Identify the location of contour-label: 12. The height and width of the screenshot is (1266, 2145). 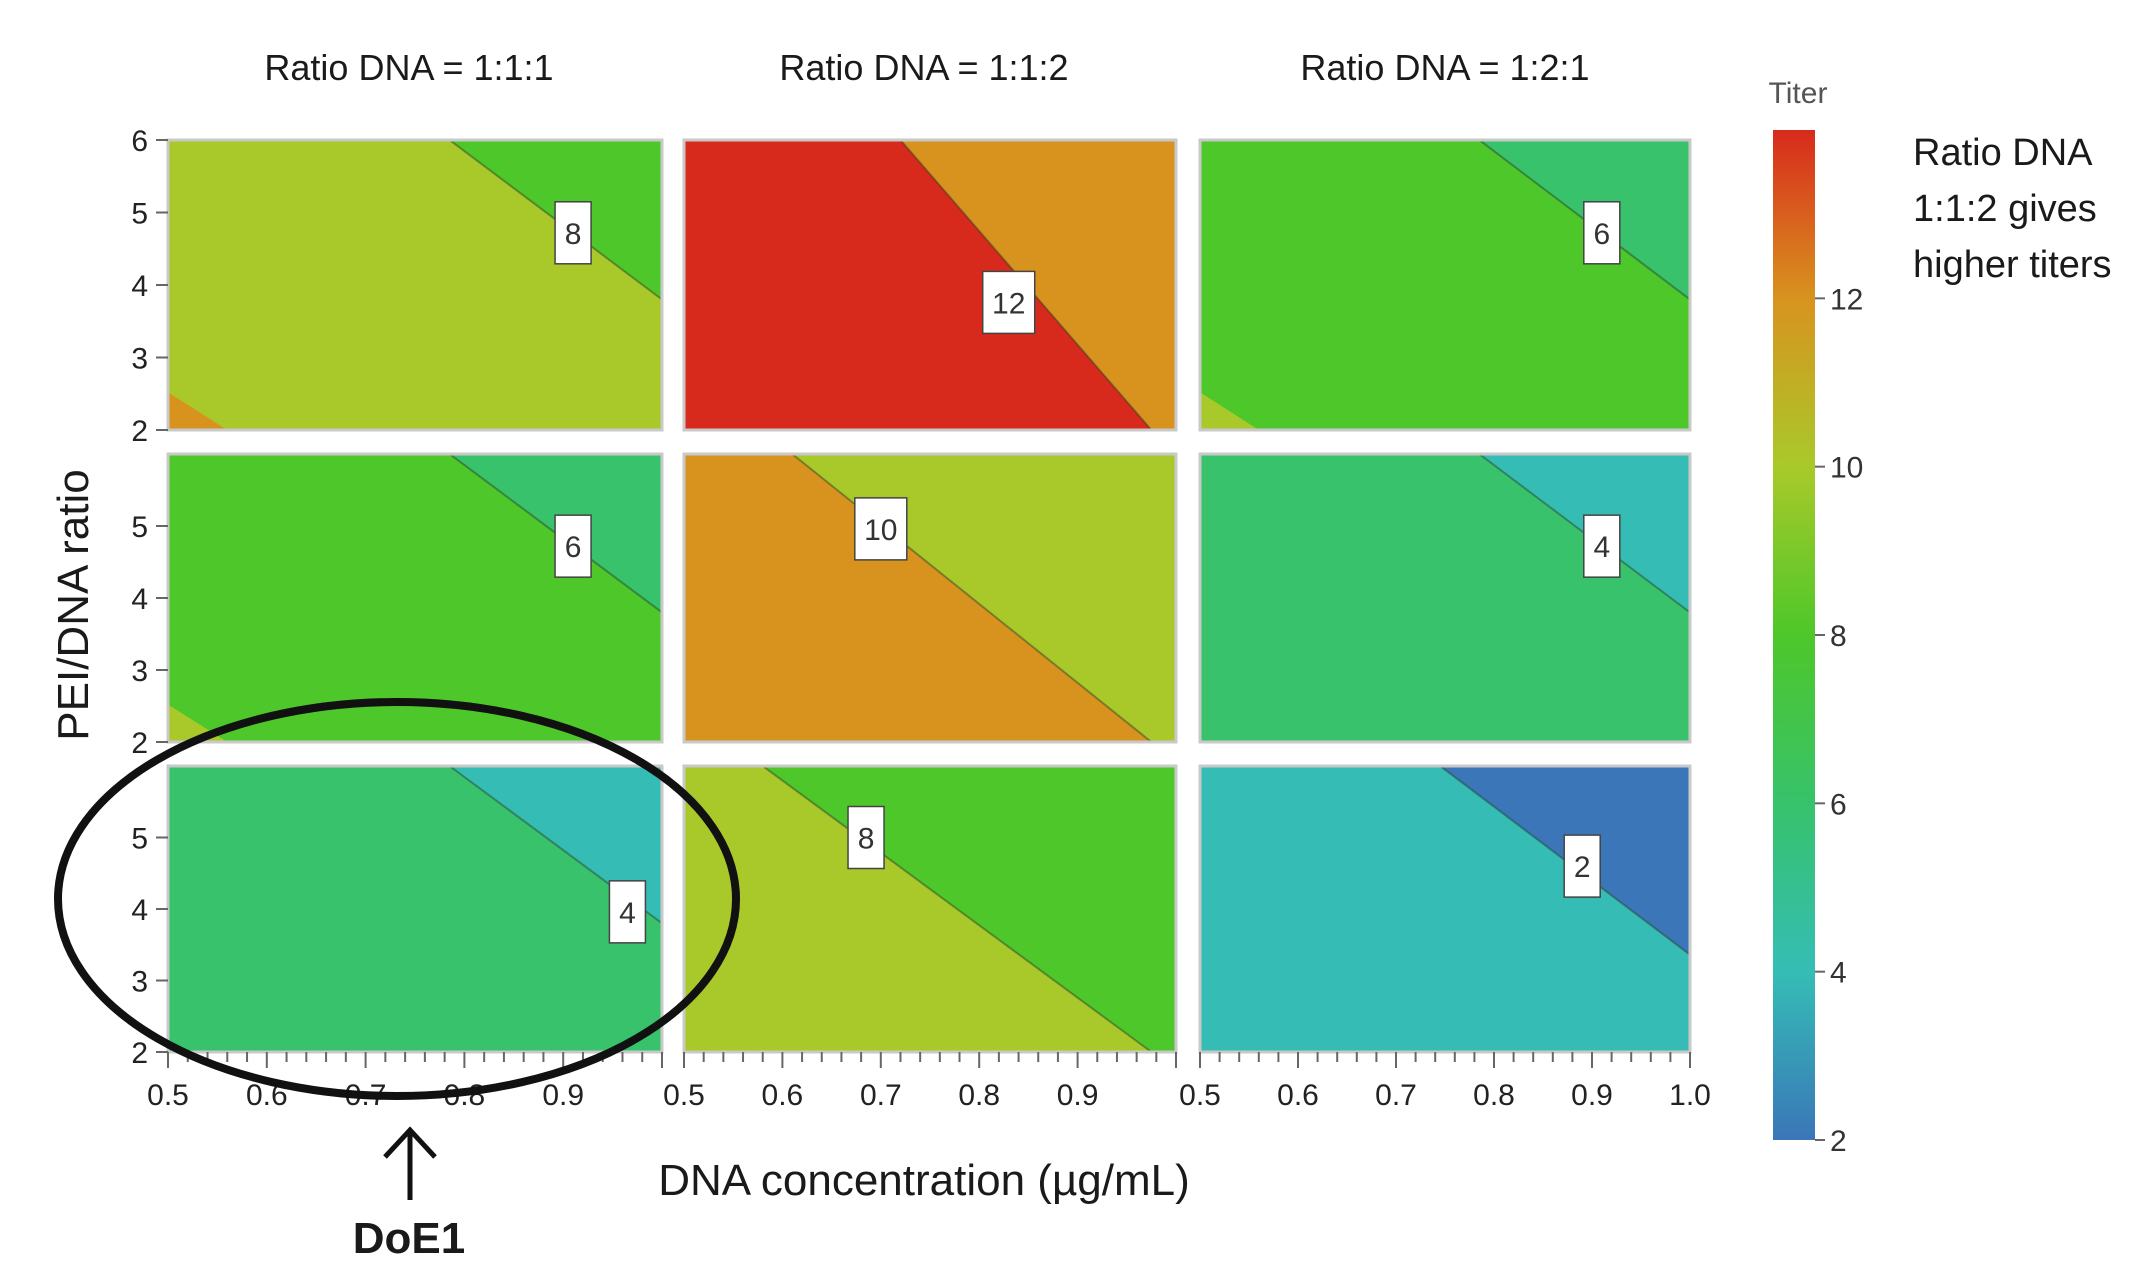
(1008, 303).